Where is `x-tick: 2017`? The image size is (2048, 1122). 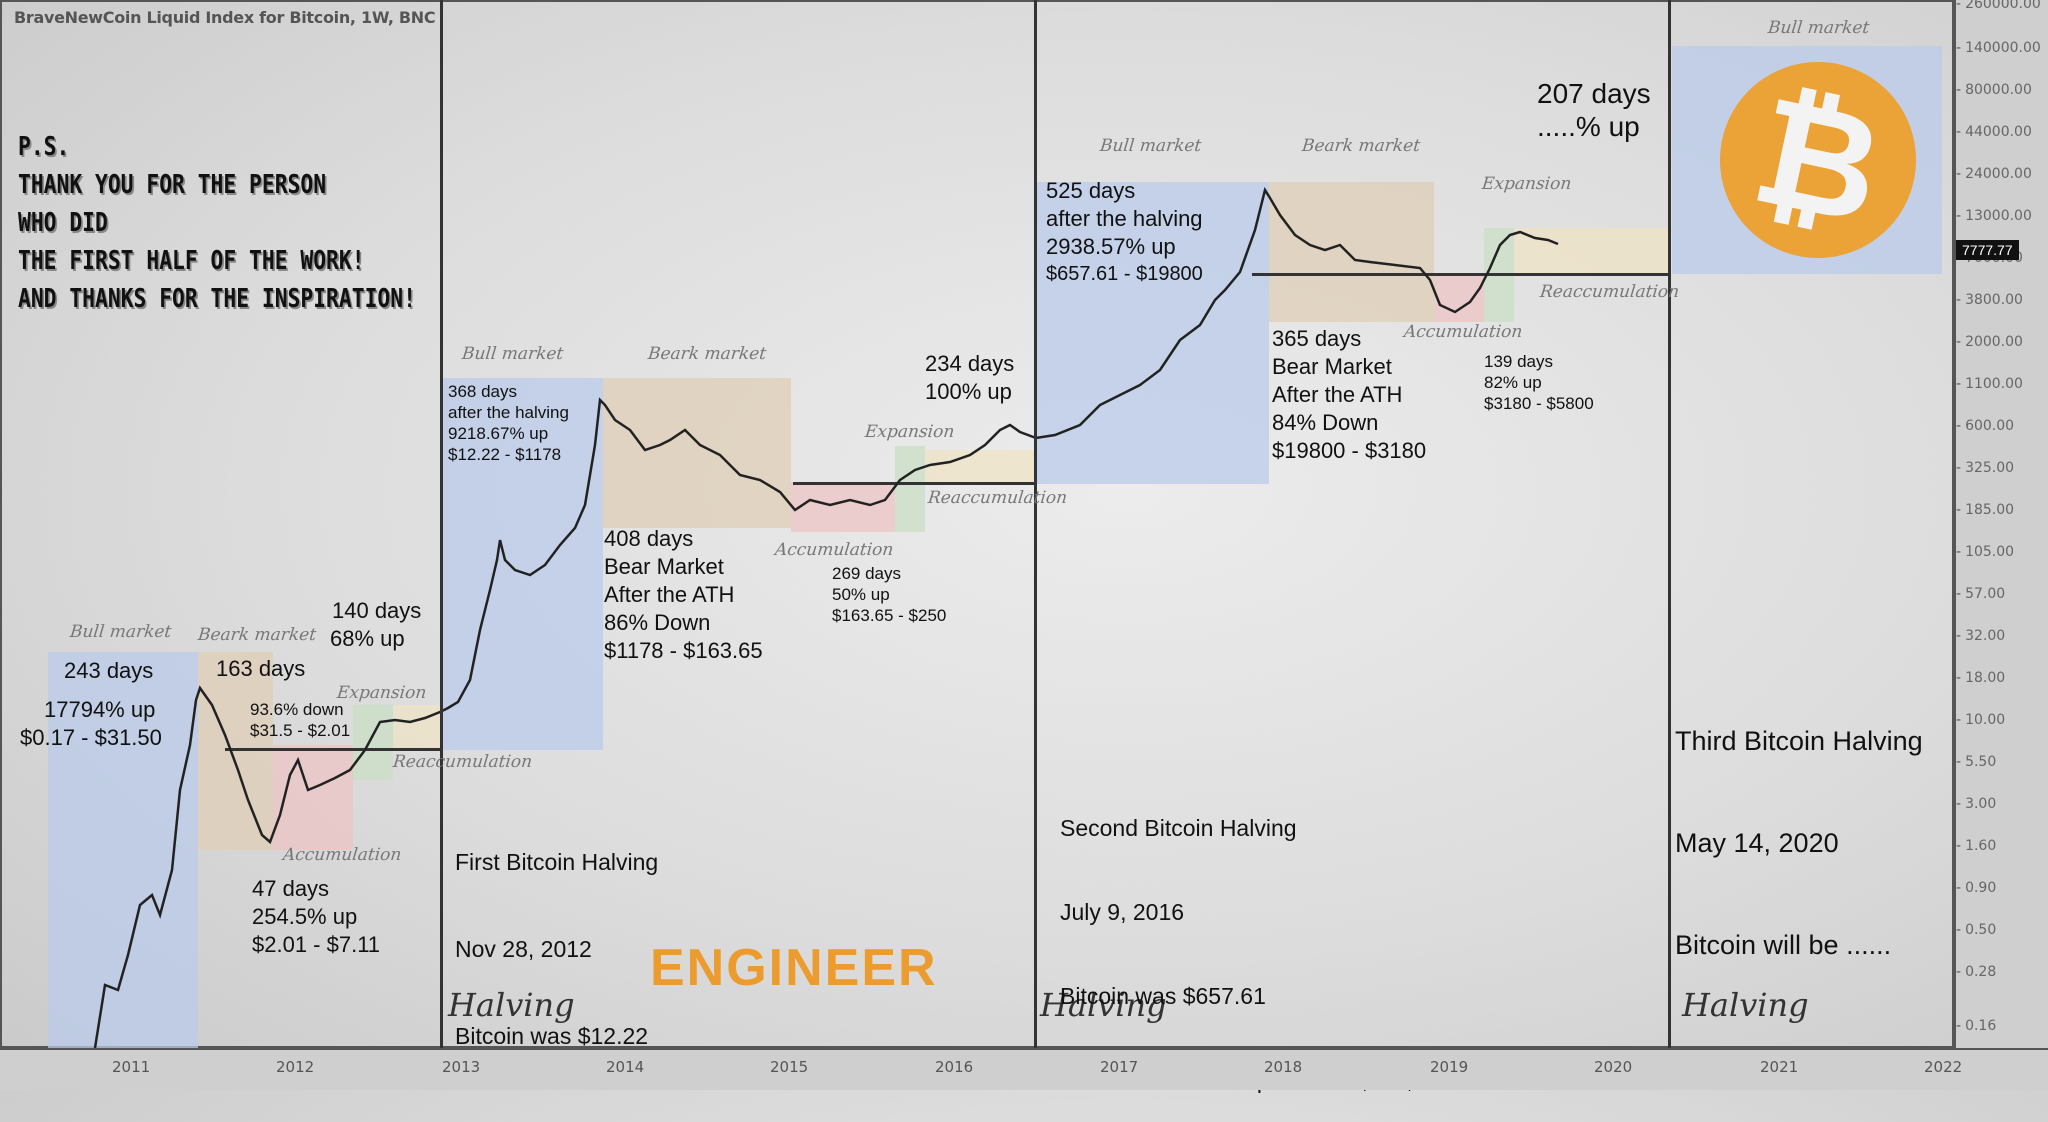 x-tick: 2017 is located at coordinates (1119, 1067).